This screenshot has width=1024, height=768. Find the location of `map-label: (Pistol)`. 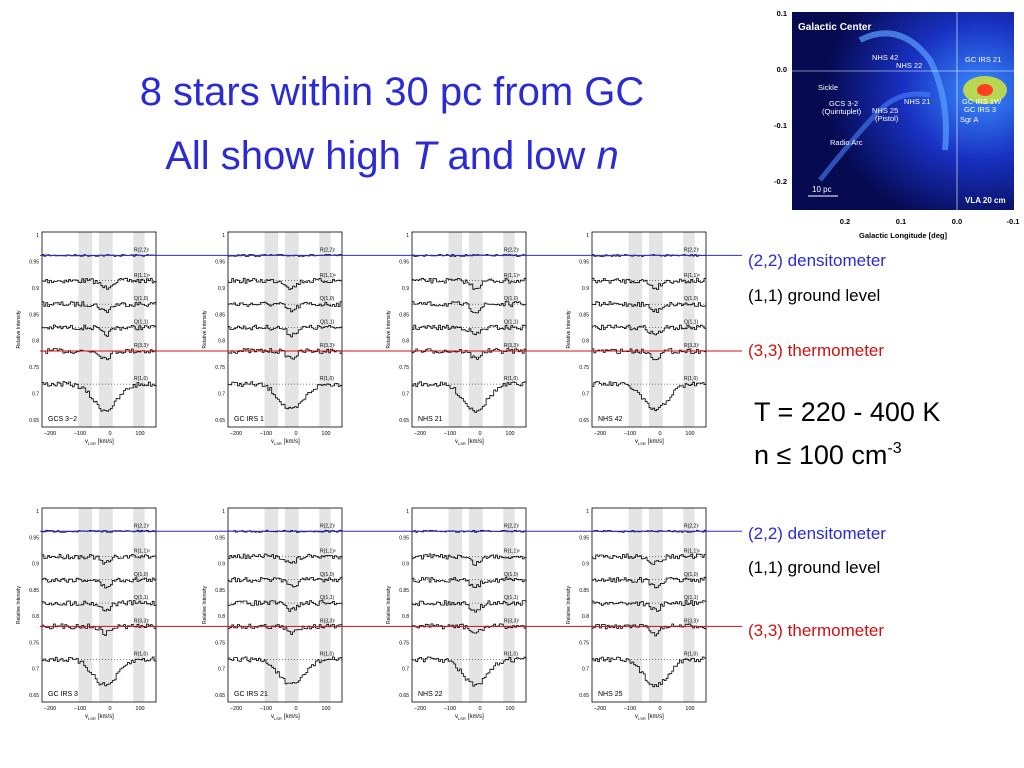

map-label: (Pistol) is located at coordinates (887, 118).